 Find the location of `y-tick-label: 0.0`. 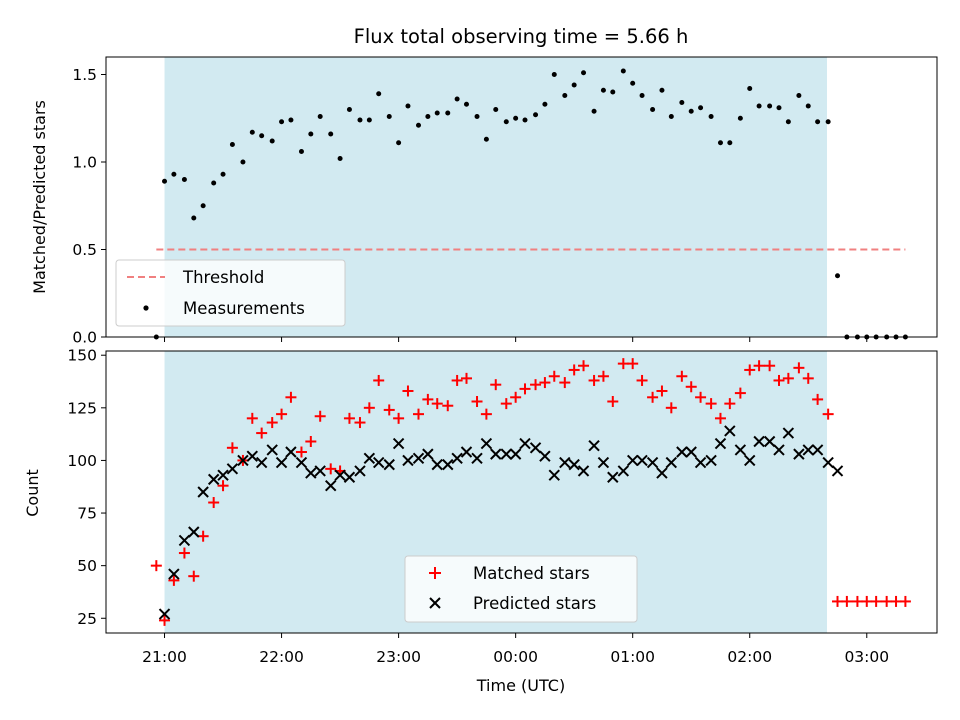

y-tick-label: 0.0 is located at coordinates (84, 338).